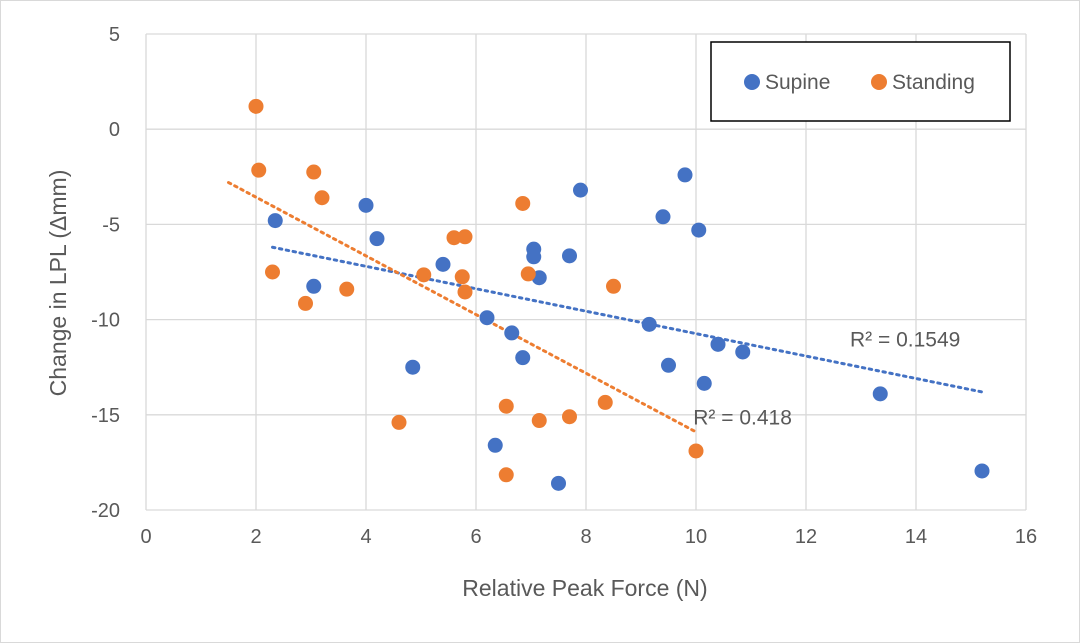 Image resolution: width=1080 pixels, height=643 pixels. What do you see at coordinates (475, 537) in the screenshot?
I see `x-tick-label: 6` at bounding box center [475, 537].